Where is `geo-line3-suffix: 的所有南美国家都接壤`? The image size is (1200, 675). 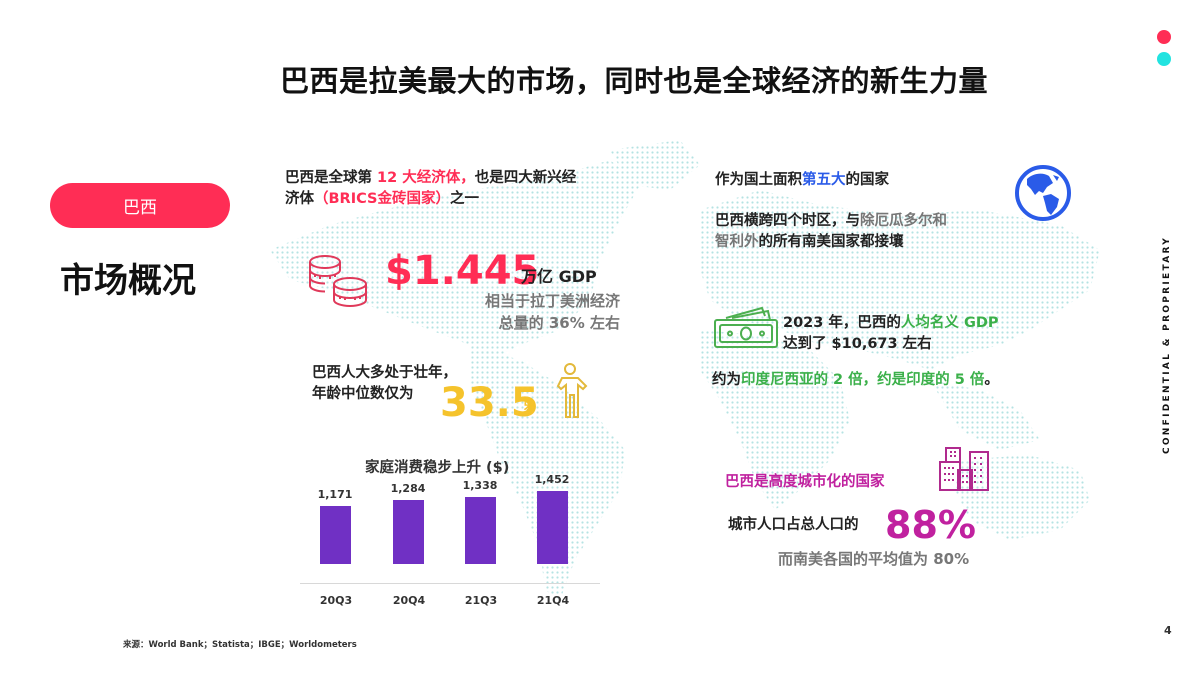 geo-line3-suffix: 的所有南美国家都接壤 is located at coordinates (831, 242).